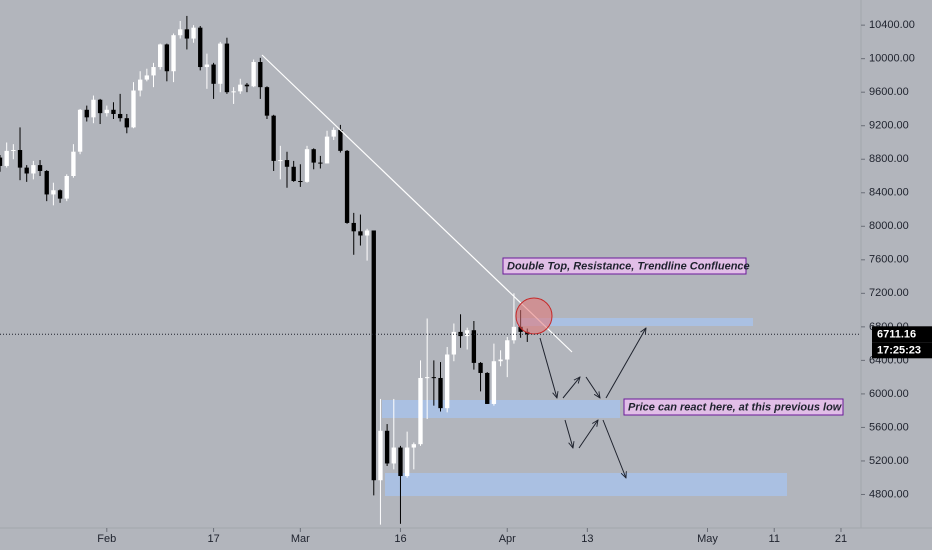 This screenshot has width=932, height=550. Describe the element at coordinates (774, 539) in the screenshot. I see `x-tick-label: 11` at that location.